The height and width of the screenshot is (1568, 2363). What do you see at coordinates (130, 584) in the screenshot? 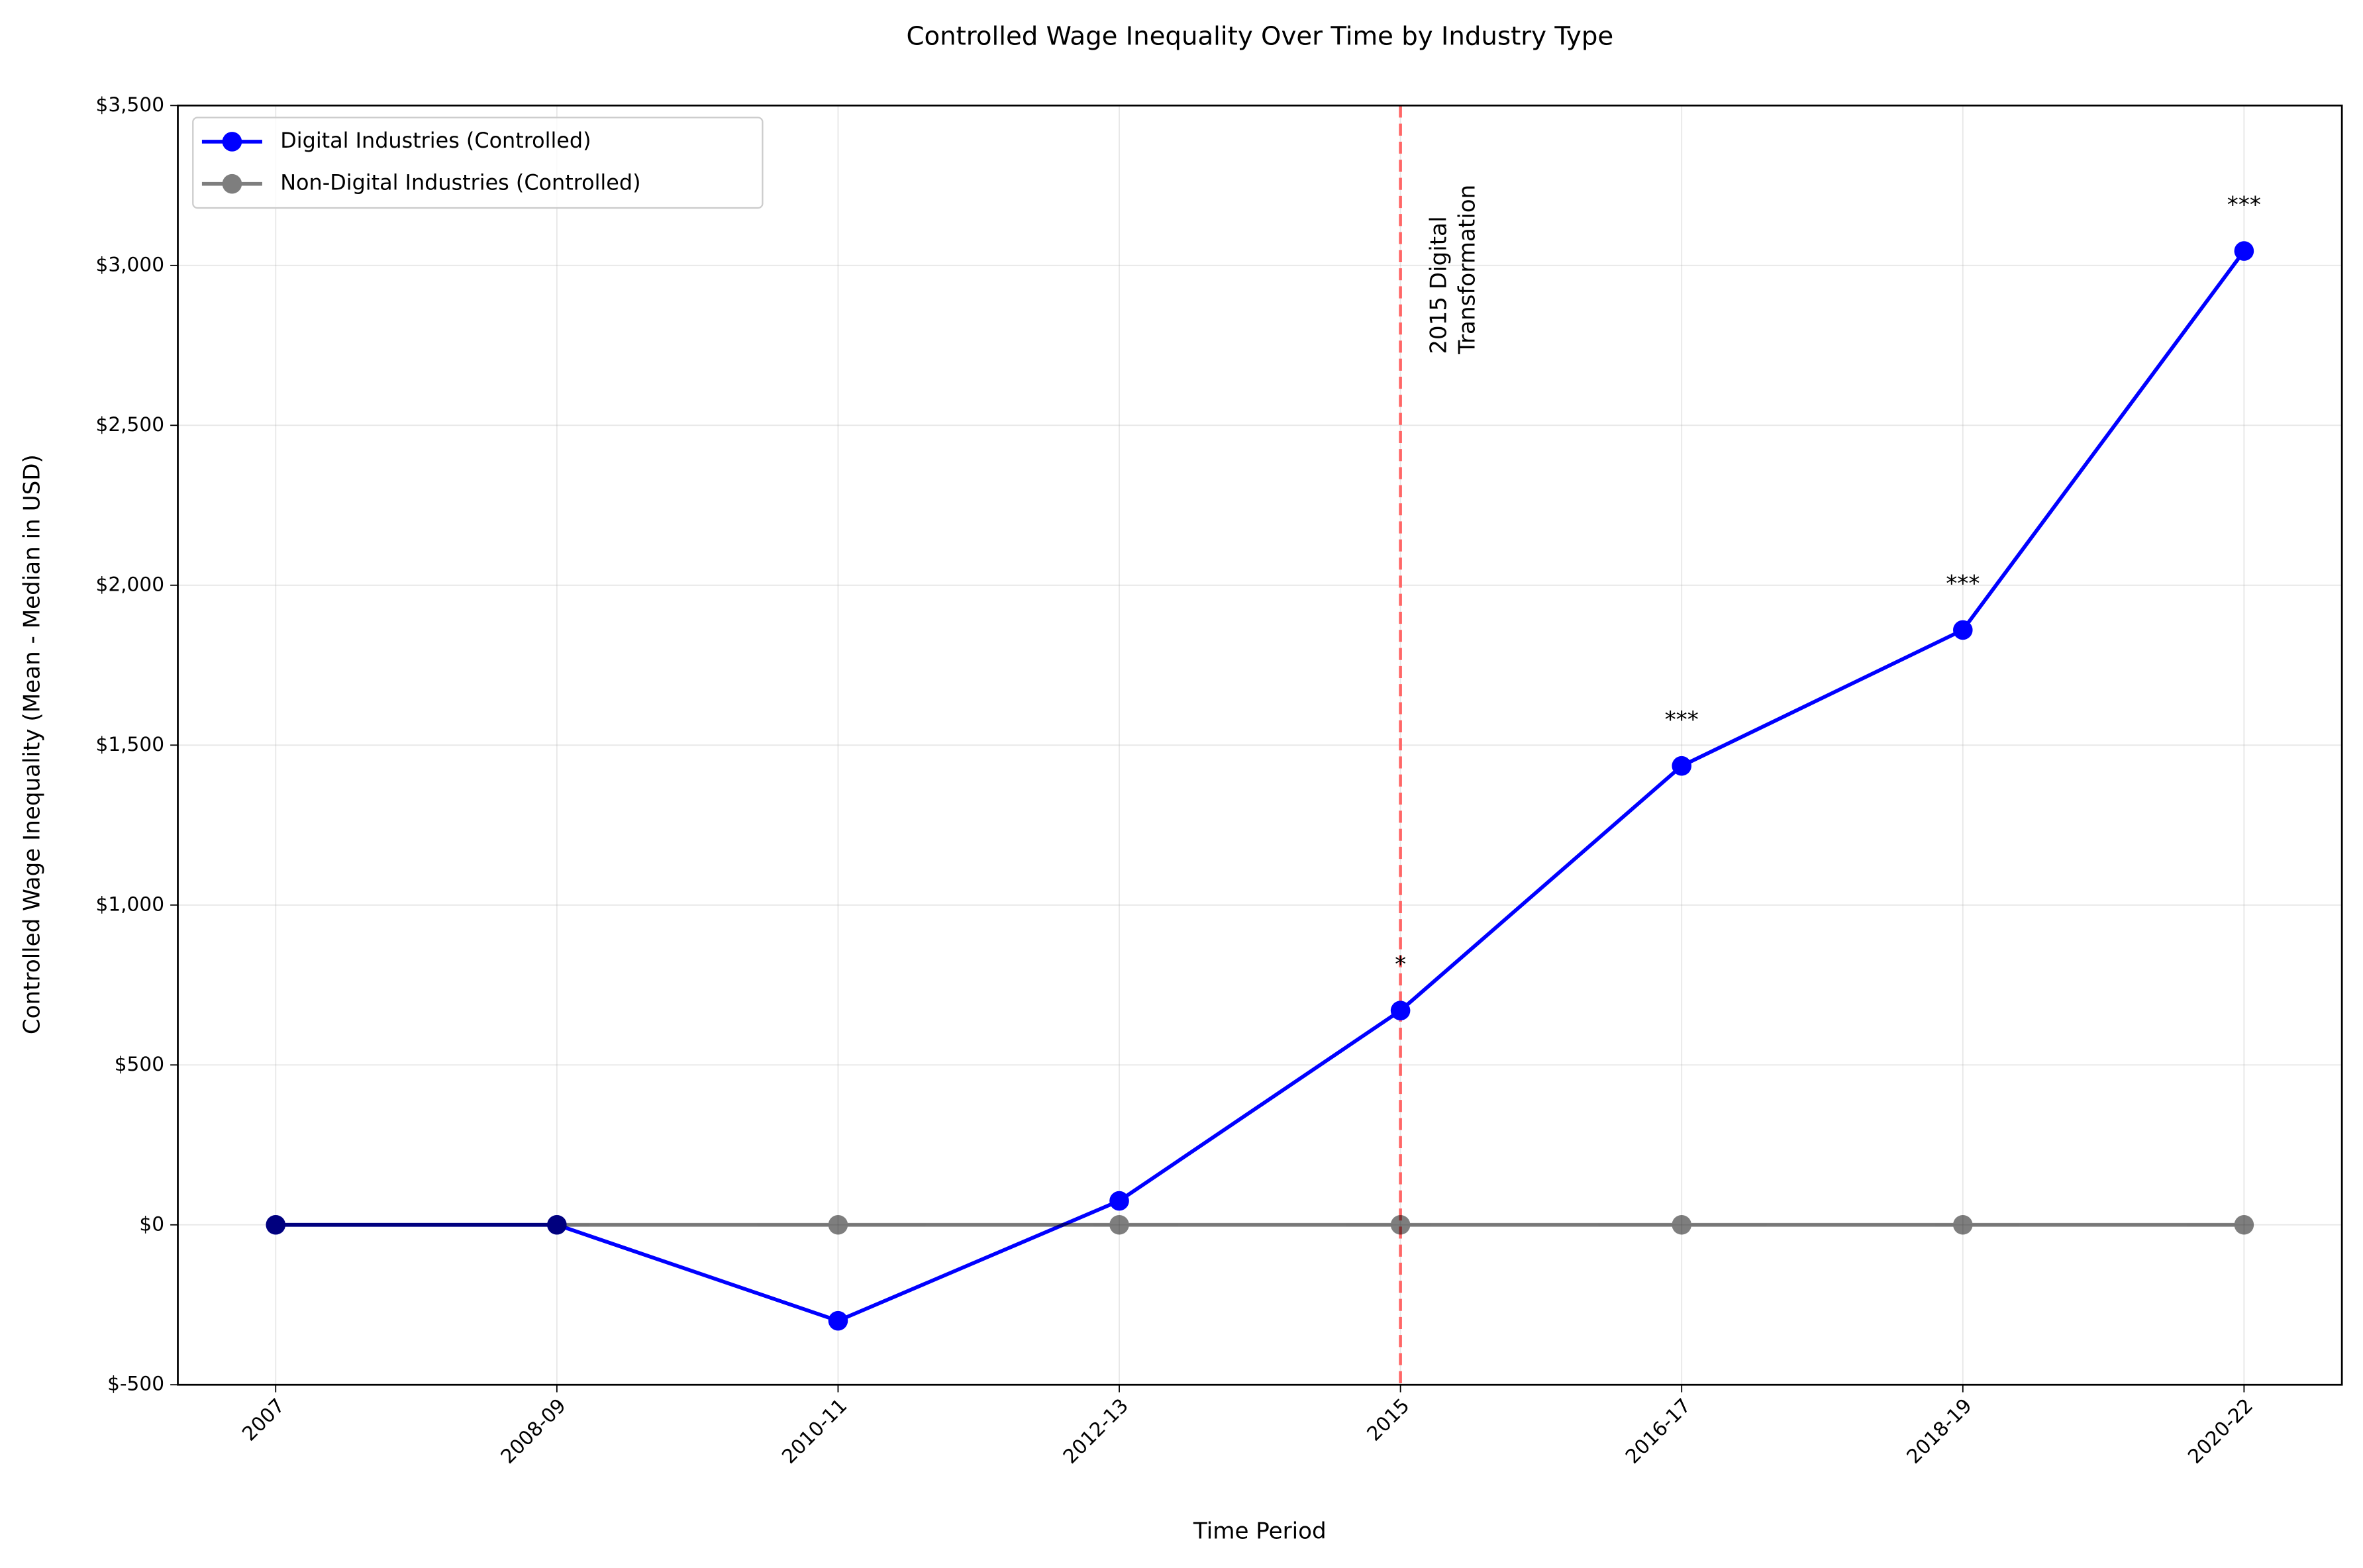
I see `y-tick-label: $2,000` at bounding box center [130, 584].